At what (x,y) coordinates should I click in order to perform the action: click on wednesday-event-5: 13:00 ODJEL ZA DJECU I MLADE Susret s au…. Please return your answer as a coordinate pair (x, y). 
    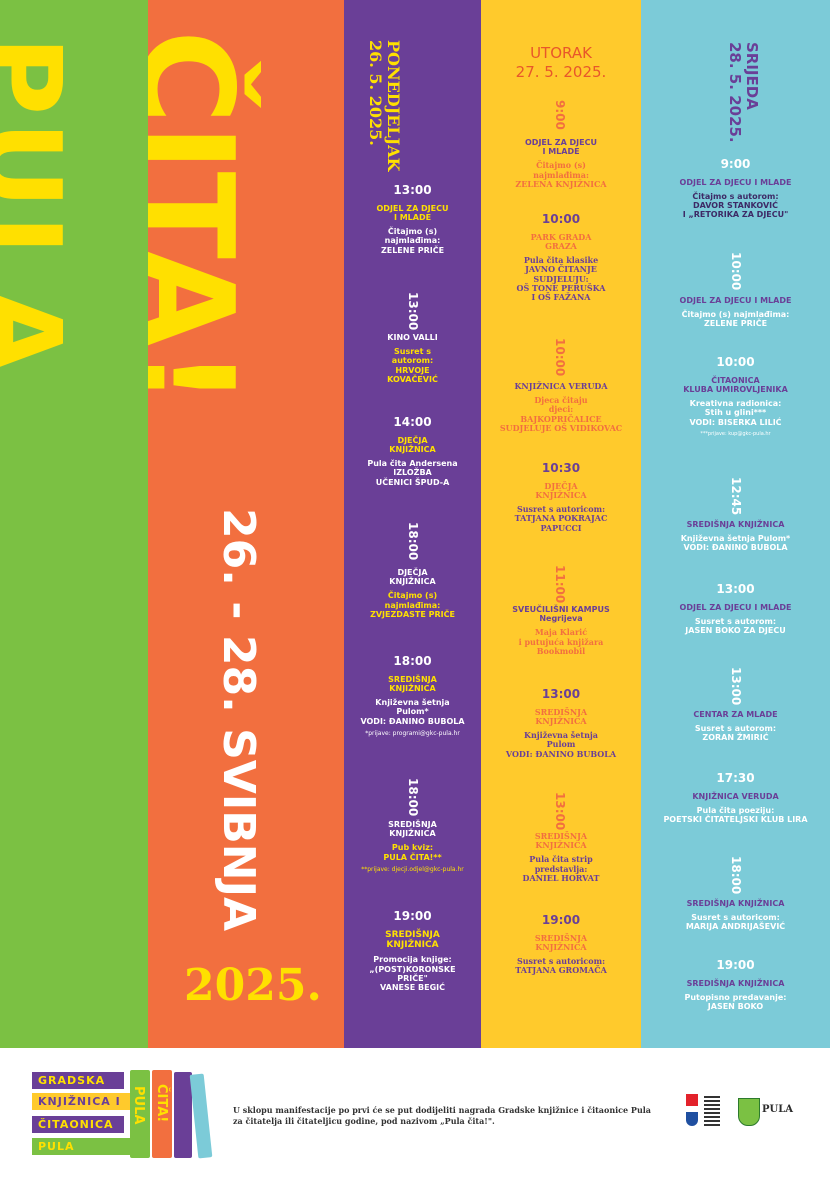
    Looking at the image, I should click on (735, 608).